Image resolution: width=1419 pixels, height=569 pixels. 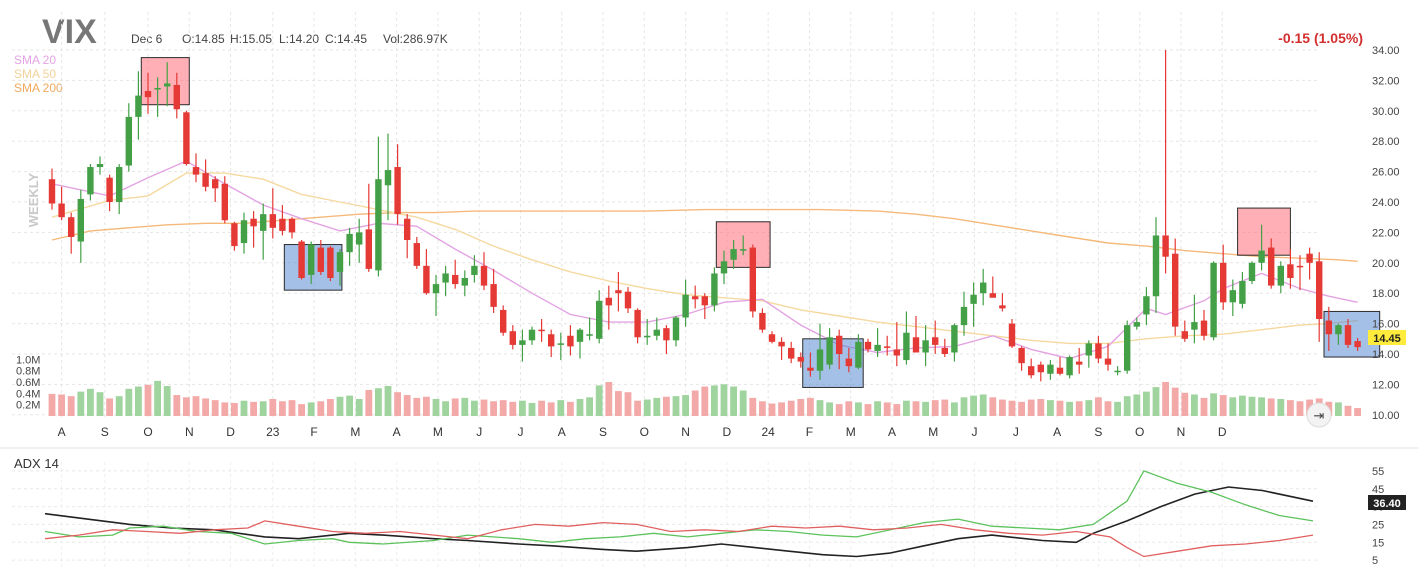 I want to click on y-tick-label: 30.00, so click(x=1386, y=112).